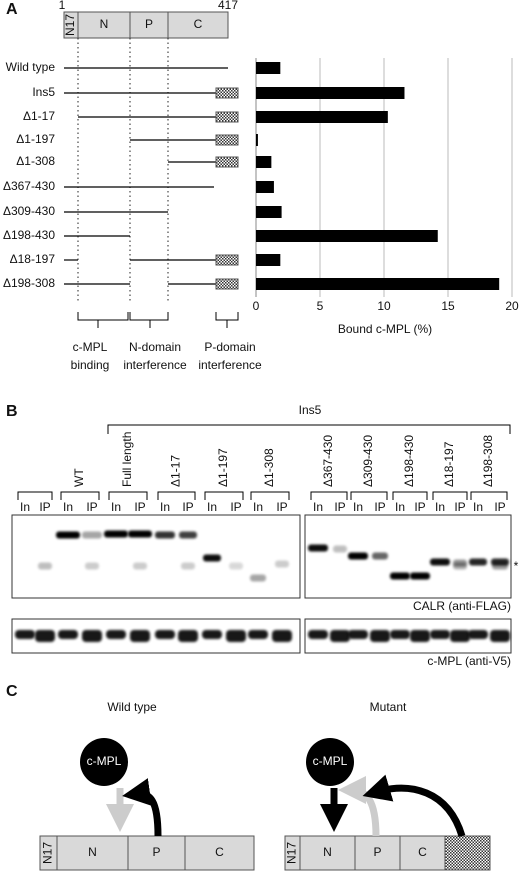  Describe the element at coordinates (448, 306) in the screenshot. I see `x-tick-label: 15` at that location.